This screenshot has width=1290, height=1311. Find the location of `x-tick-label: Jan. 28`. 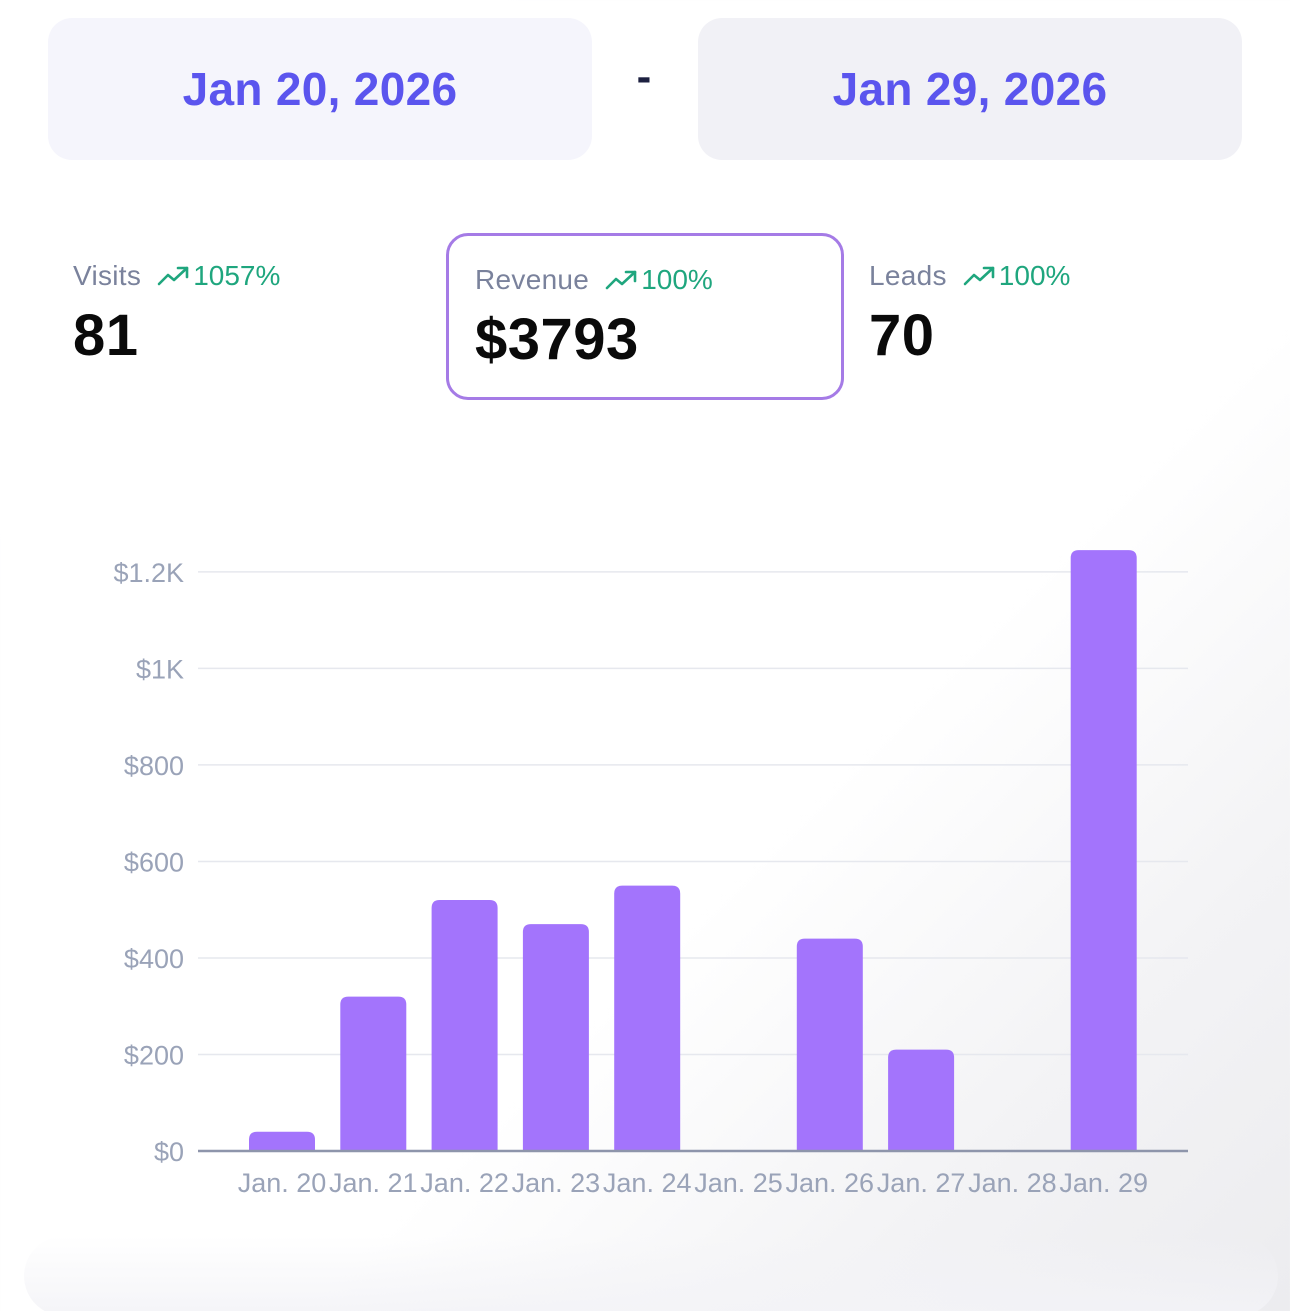

x-tick-label: Jan. 28 is located at coordinates (1012, 1183).